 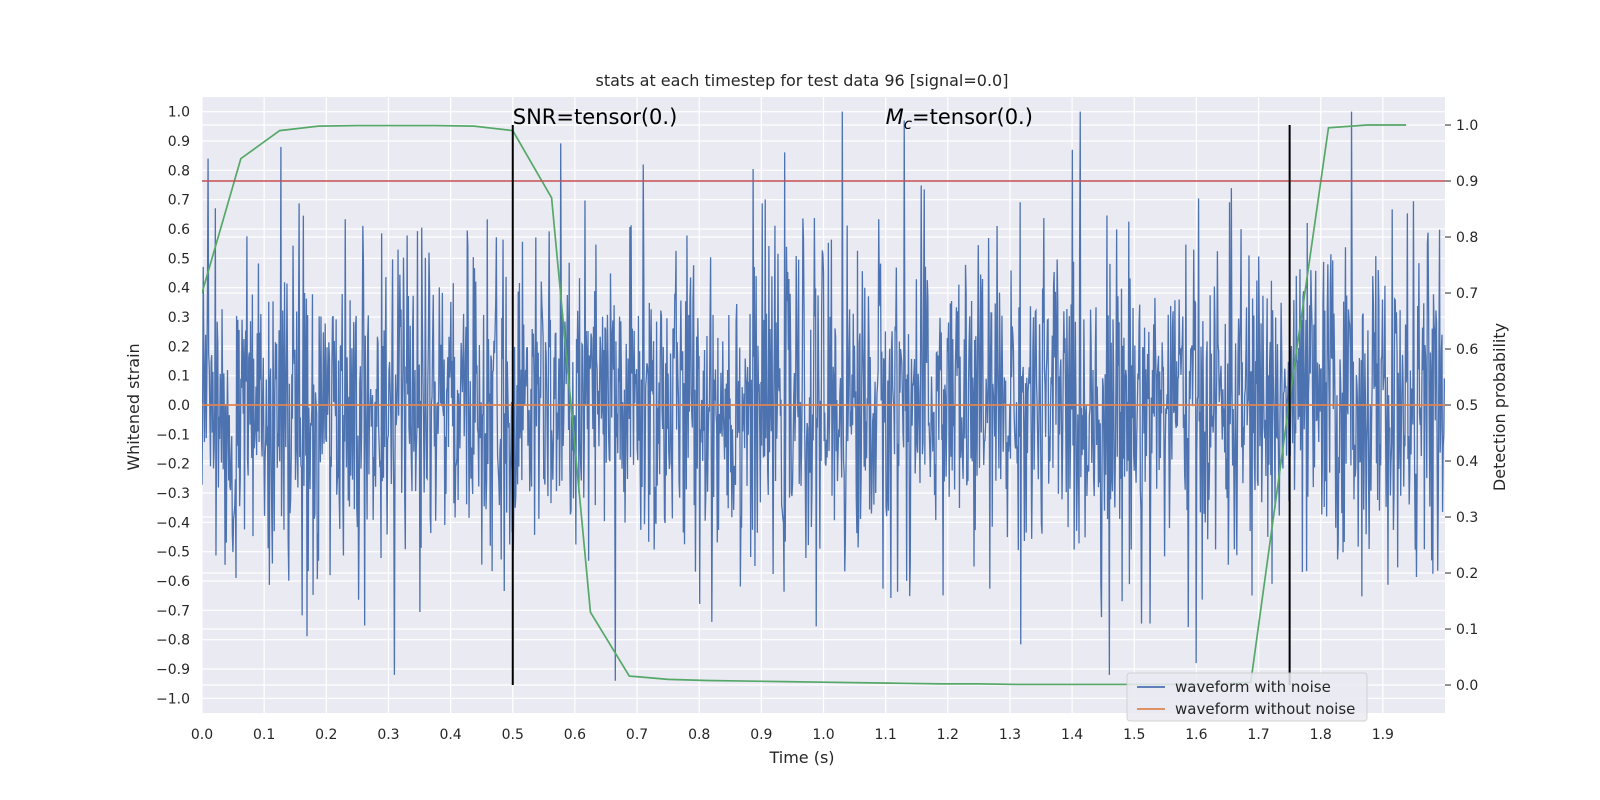 What do you see at coordinates (1467, 462) in the screenshot?
I see `y2-tick-label: 0.4` at bounding box center [1467, 462].